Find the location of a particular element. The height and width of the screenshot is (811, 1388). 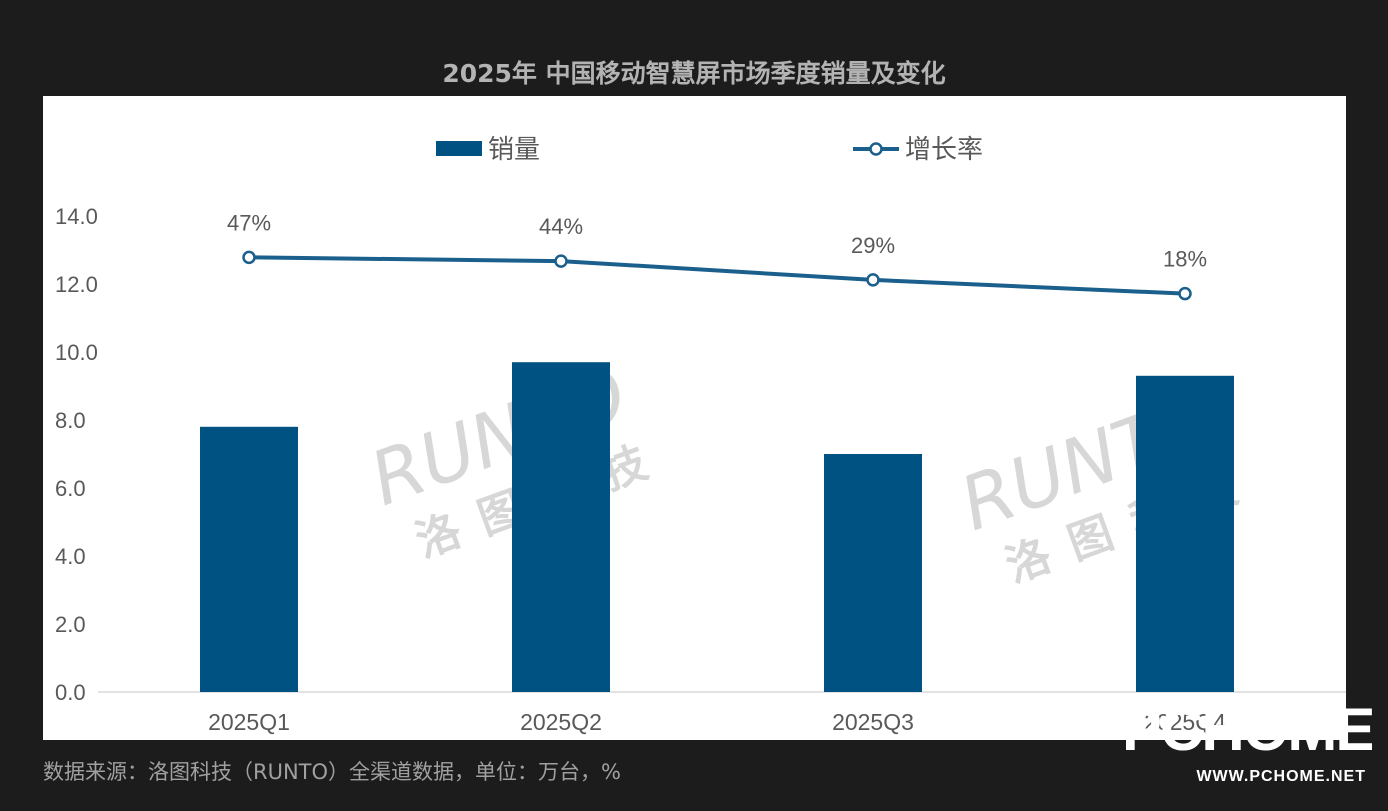

growth-data-label: 29% is located at coordinates (873, 245).